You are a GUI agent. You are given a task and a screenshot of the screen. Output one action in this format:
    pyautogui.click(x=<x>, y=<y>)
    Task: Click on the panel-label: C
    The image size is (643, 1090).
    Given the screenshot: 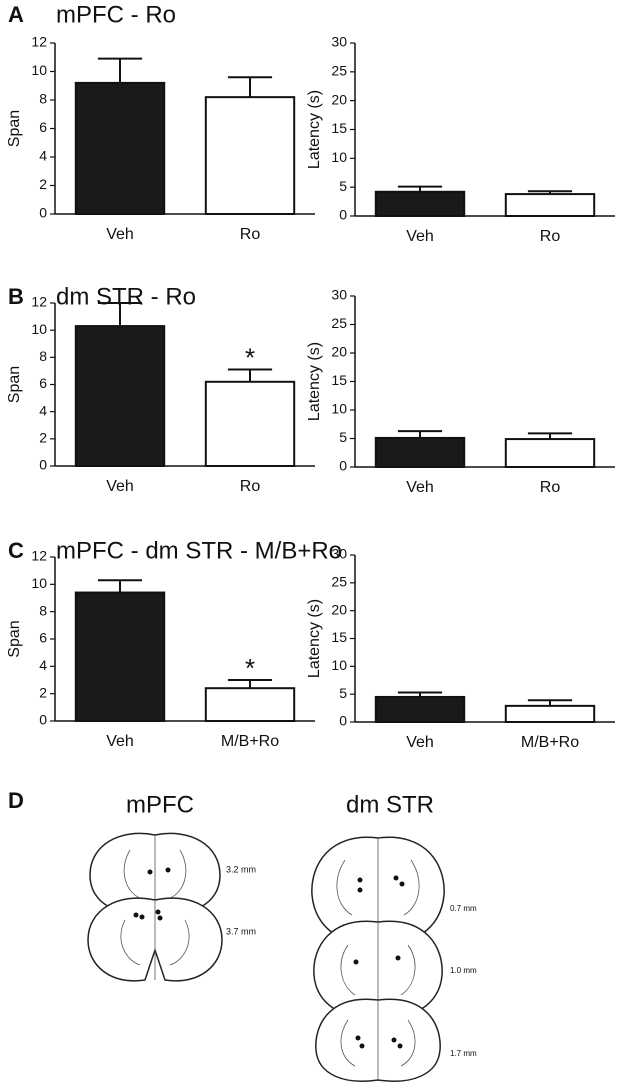 What is the action you would take?
    pyautogui.click(x=16, y=550)
    